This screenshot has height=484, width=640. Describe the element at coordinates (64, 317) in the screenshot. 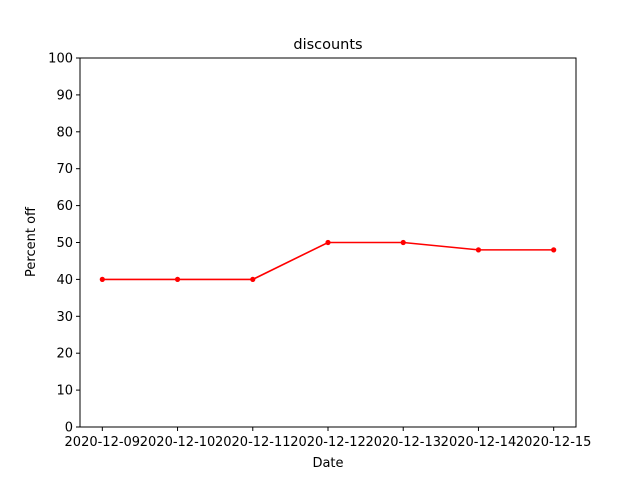

I see `y-tick-label: 30` at that location.